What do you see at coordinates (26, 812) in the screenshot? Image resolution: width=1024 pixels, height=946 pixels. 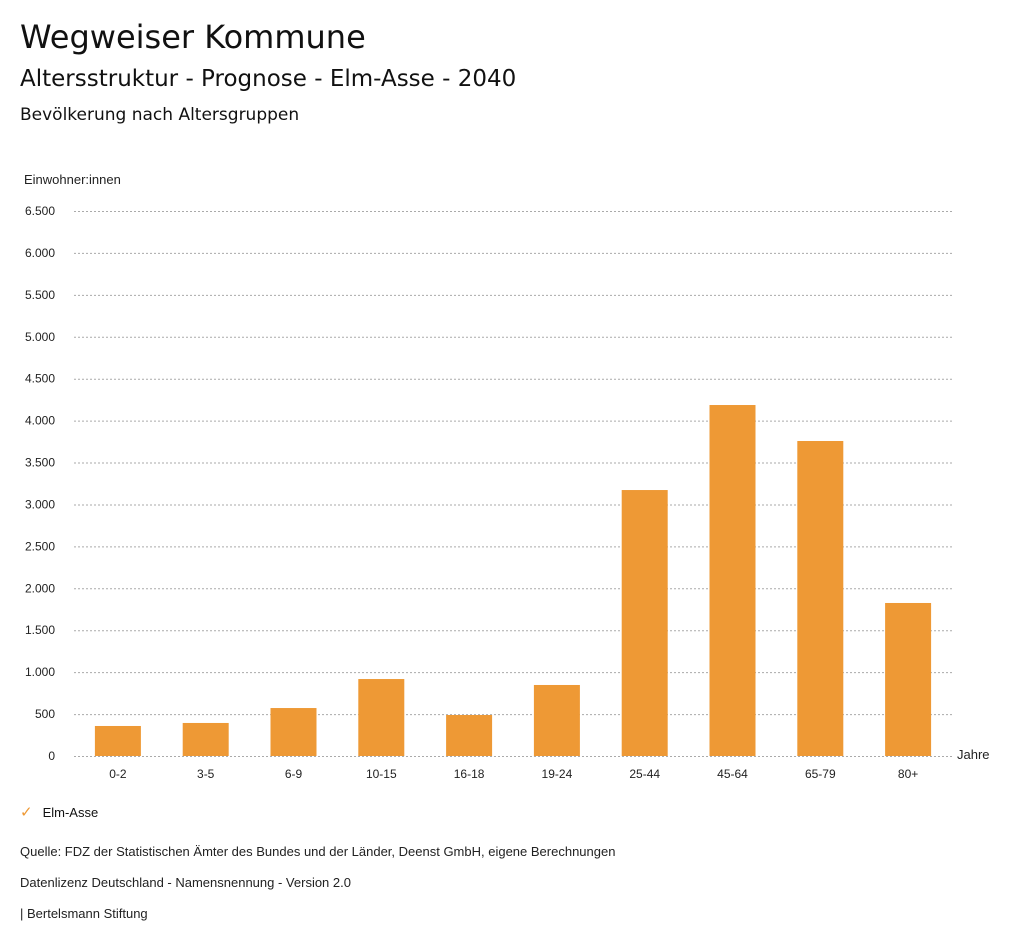 I see `check-icon: ✓` at bounding box center [26, 812].